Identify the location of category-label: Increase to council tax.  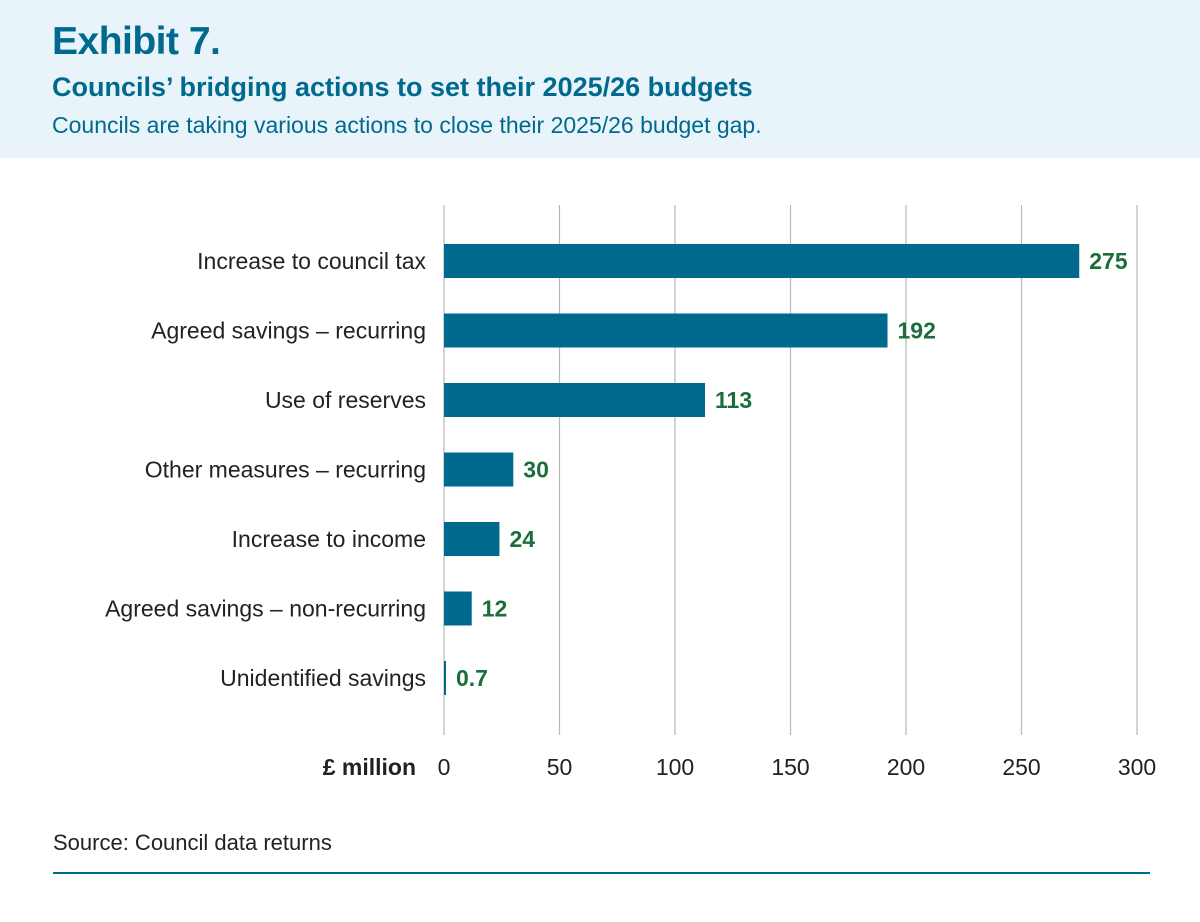
(311, 261).